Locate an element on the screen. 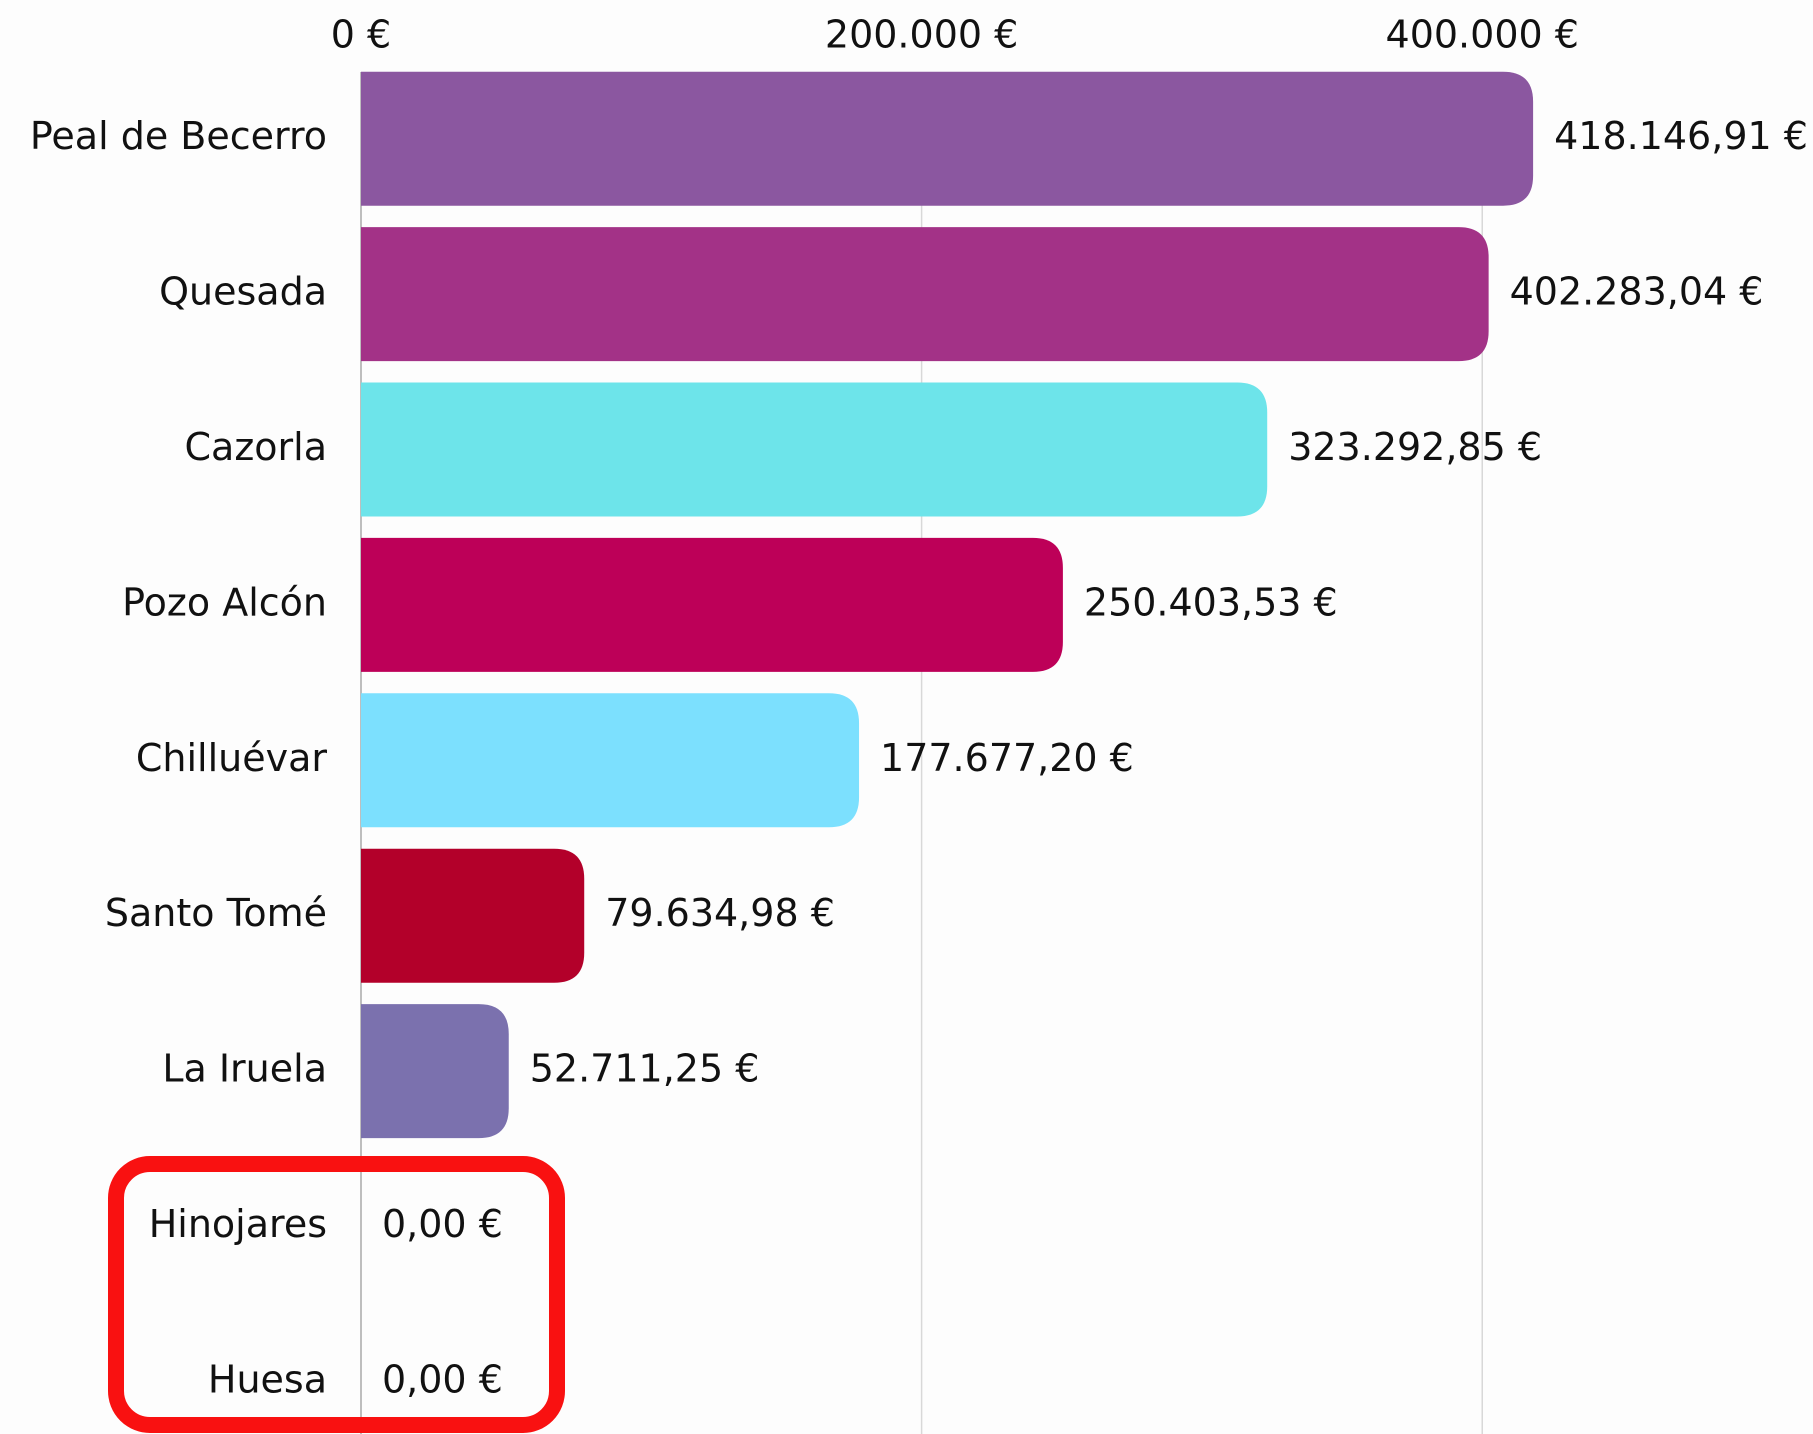  highlight-box is located at coordinates (336, 1294).